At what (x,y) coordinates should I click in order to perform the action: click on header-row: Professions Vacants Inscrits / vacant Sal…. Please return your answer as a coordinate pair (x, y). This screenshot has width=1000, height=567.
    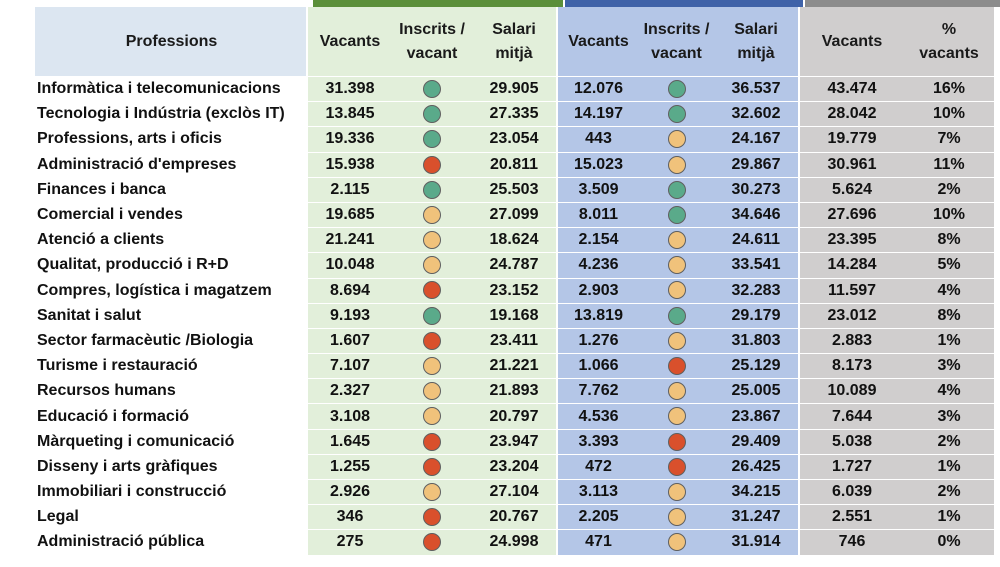
    Looking at the image, I should click on (514, 42).